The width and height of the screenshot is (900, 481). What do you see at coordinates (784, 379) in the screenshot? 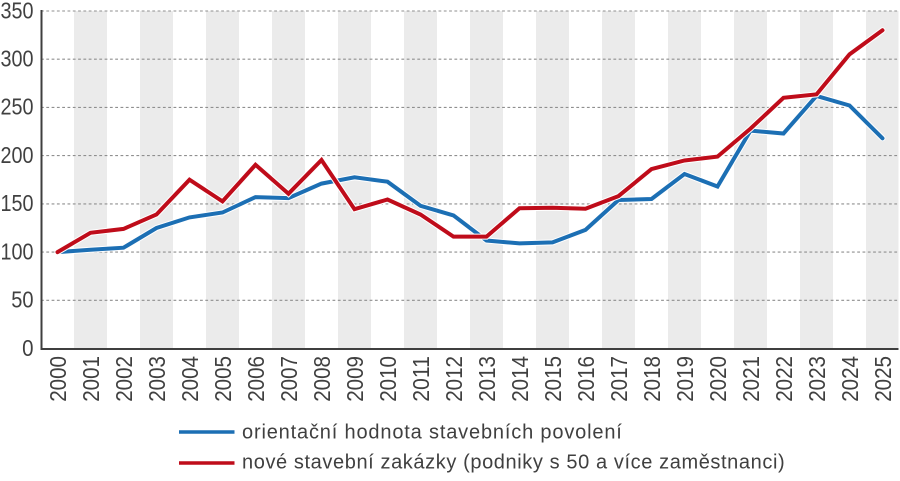
I see `svg-text: 2022` at bounding box center [784, 379].